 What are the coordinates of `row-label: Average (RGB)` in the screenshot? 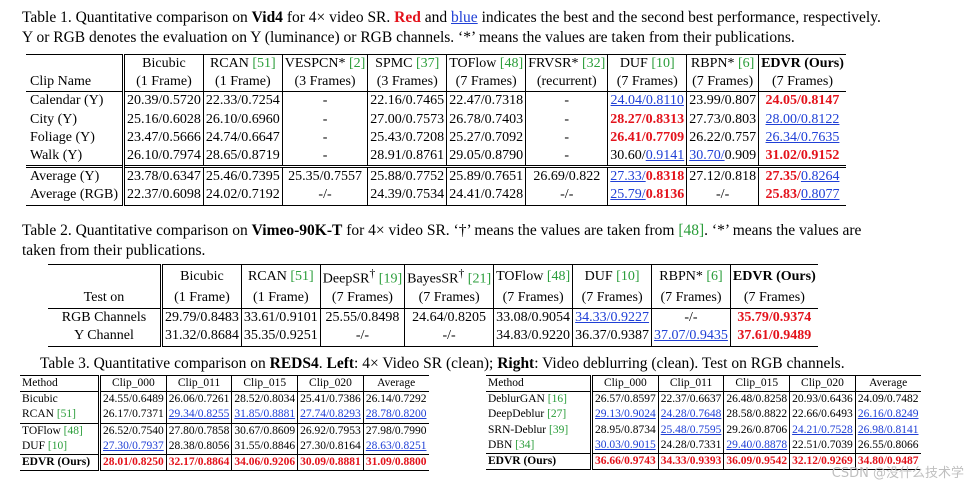 It's located at (74, 195).